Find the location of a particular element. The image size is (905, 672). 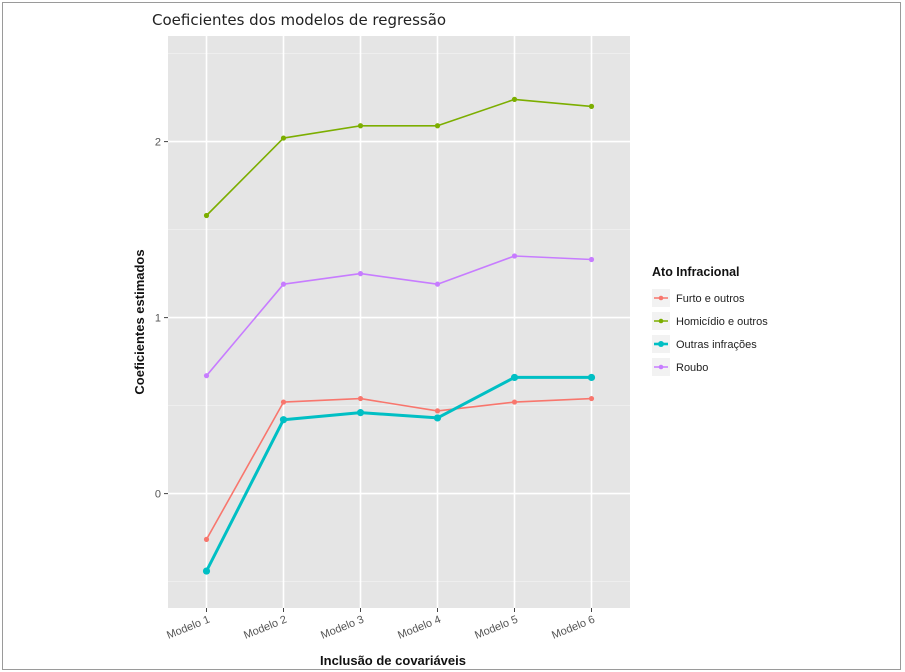

y-tick-label: 2 is located at coordinates (158, 143).